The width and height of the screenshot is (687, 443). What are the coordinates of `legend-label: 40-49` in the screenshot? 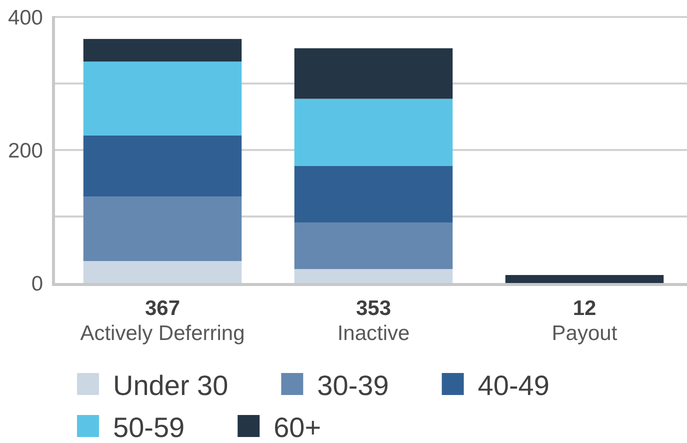 It's located at (514, 385).